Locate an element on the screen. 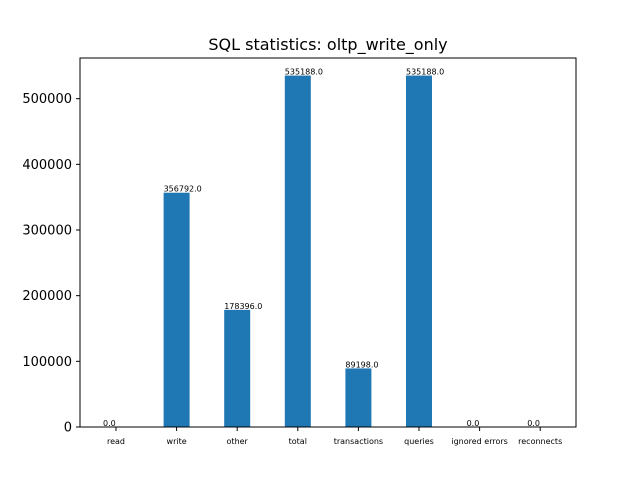 This screenshot has height=480, width=640. x-tick-label: total is located at coordinates (298, 441).